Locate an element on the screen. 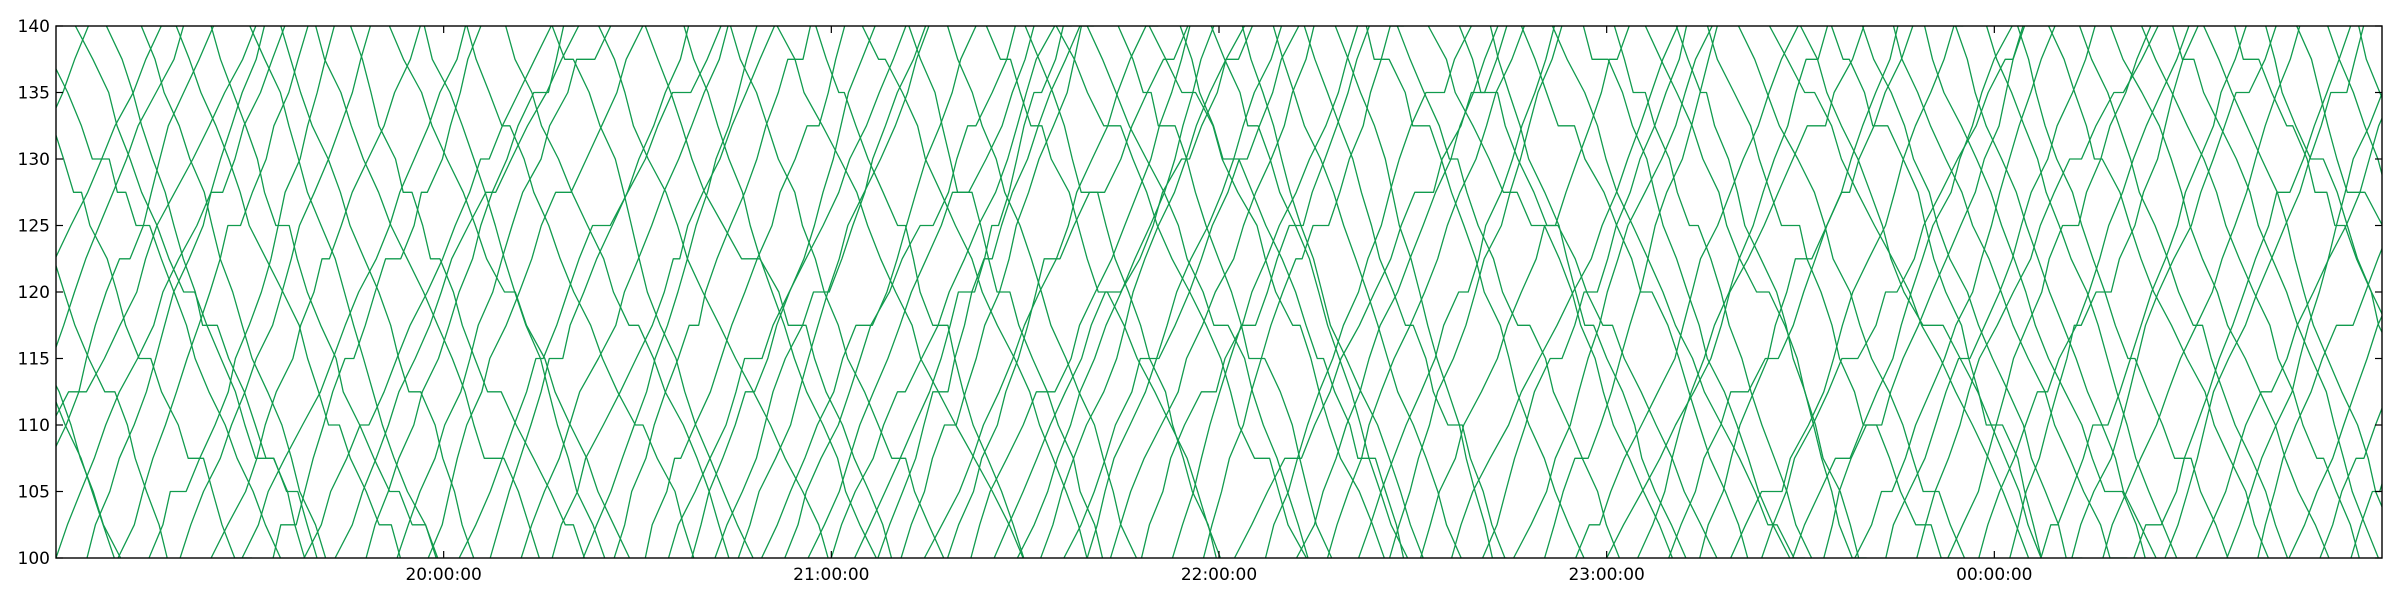 The image size is (2400, 604). x-tick-label: 21:00:00 is located at coordinates (831, 575).